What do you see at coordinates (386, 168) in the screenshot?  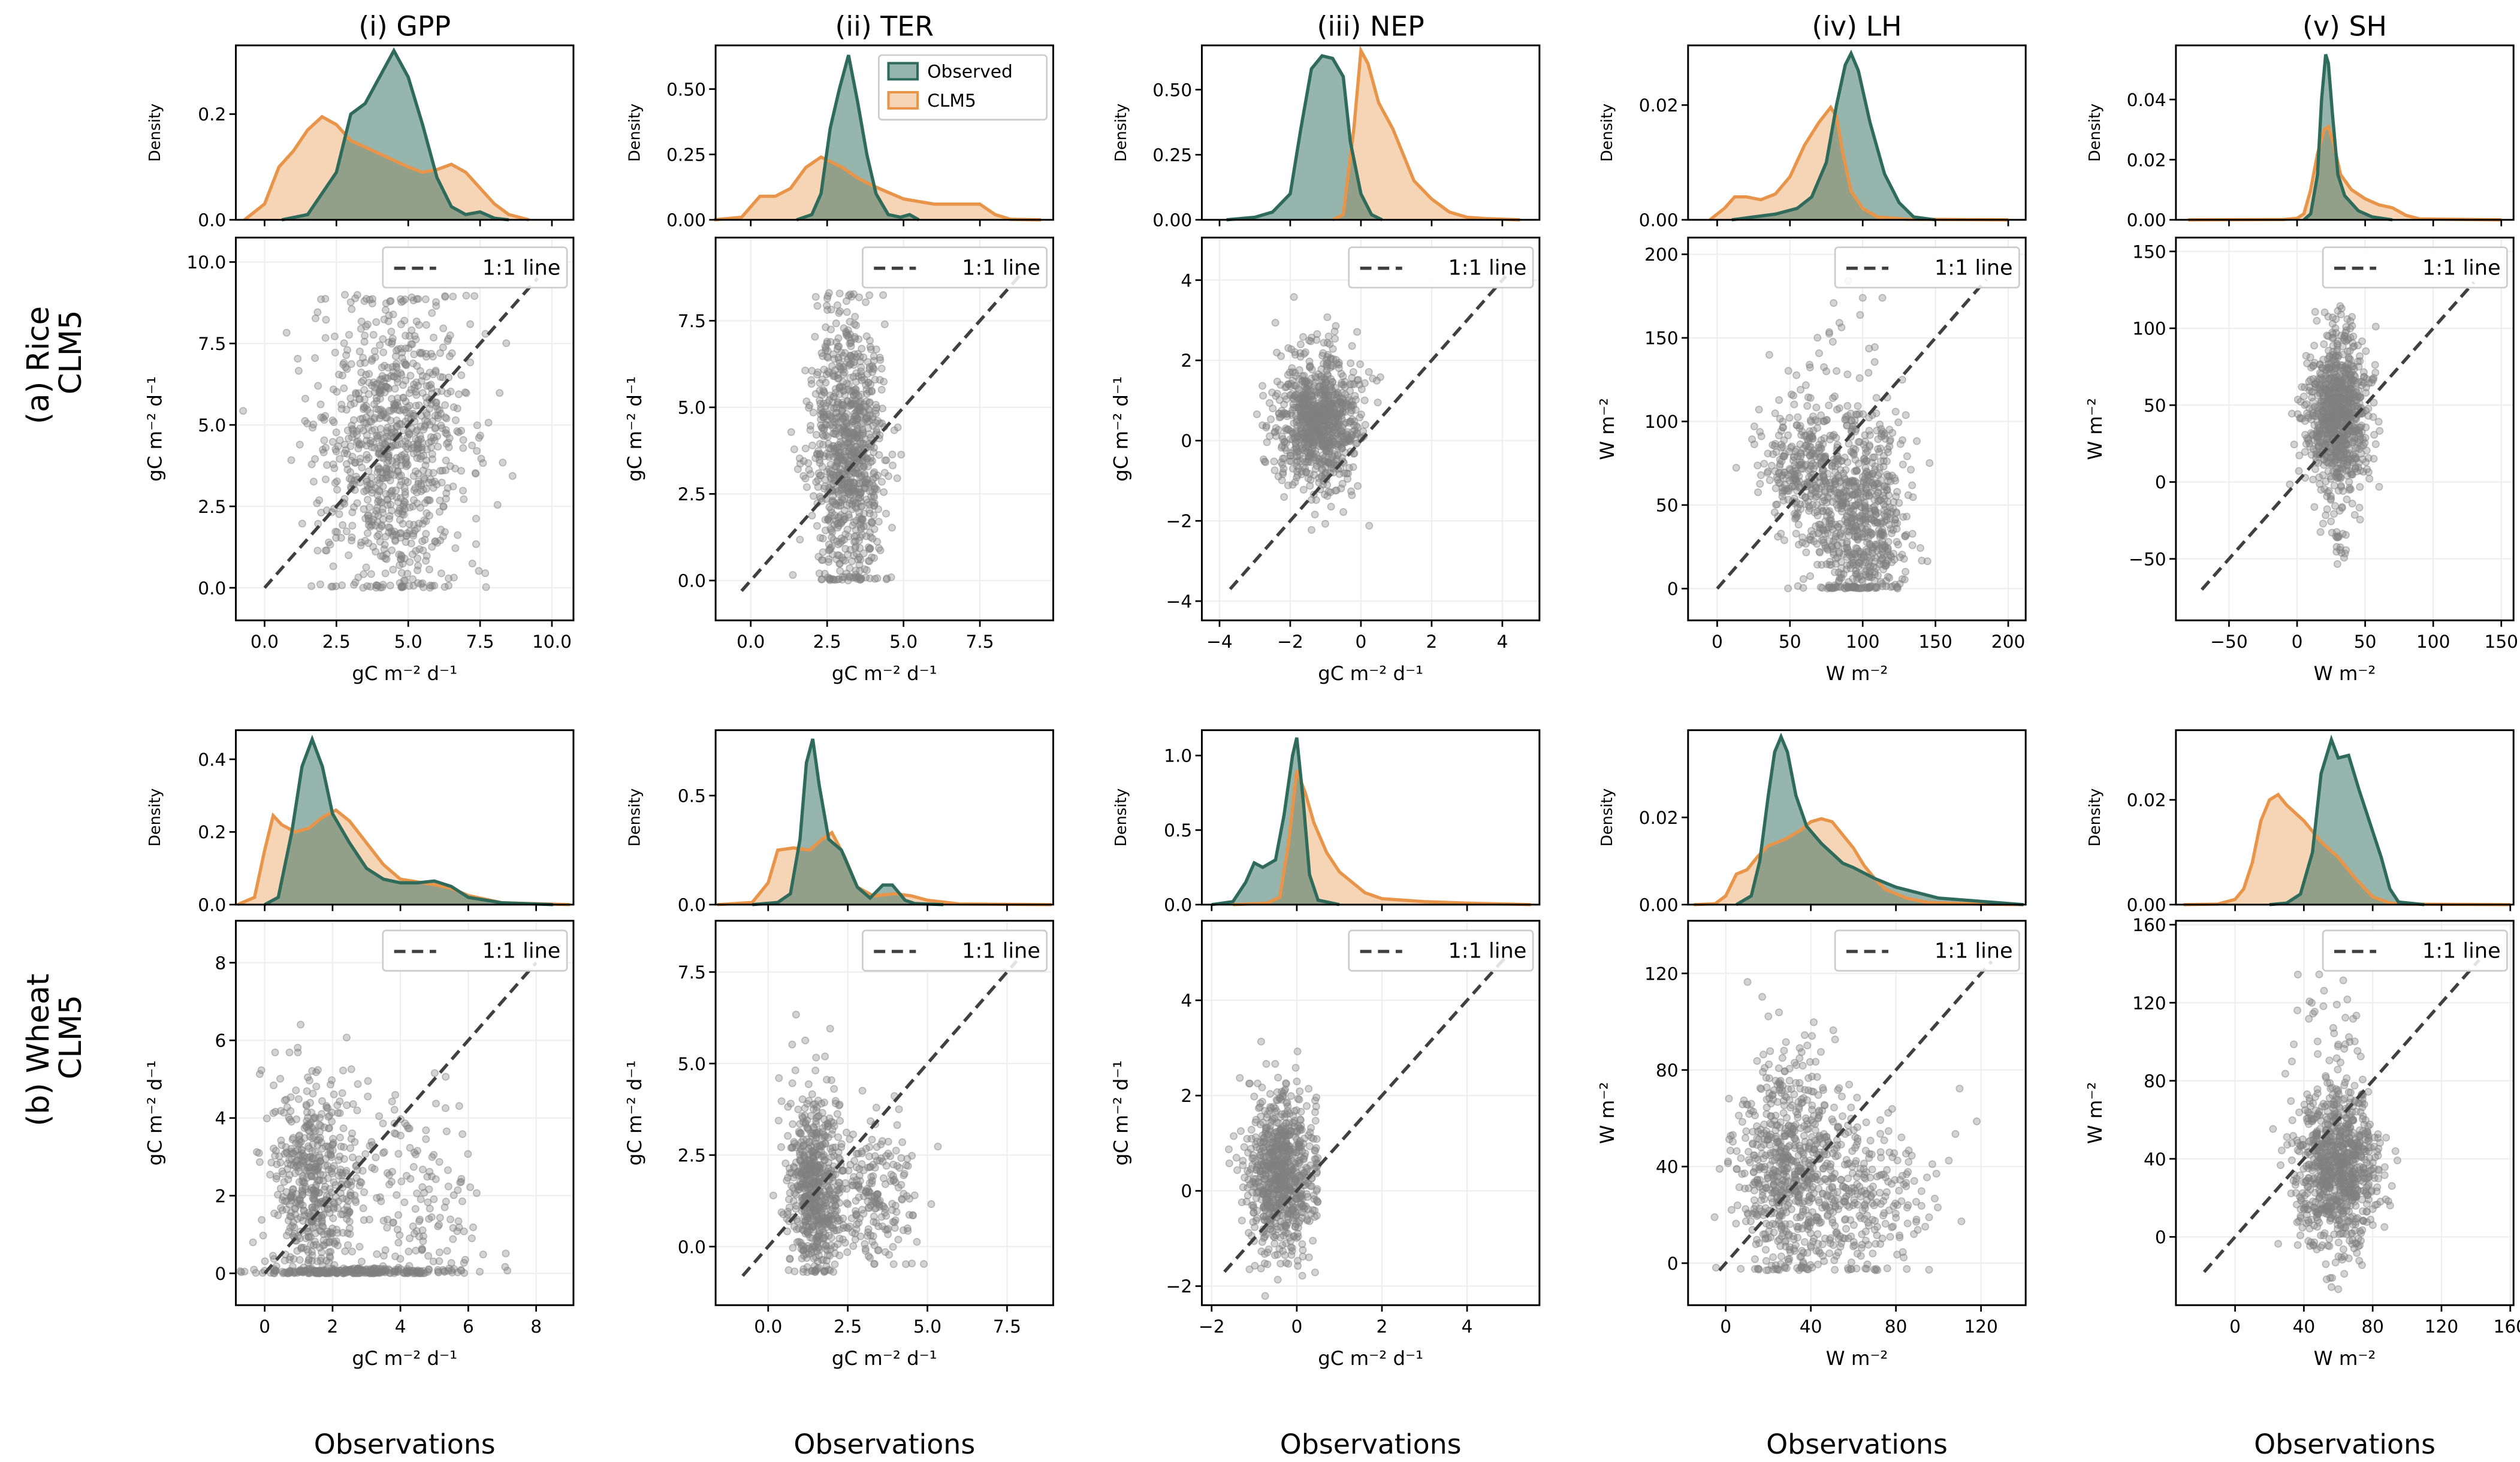 I see `clm5-density-line` at bounding box center [386, 168].